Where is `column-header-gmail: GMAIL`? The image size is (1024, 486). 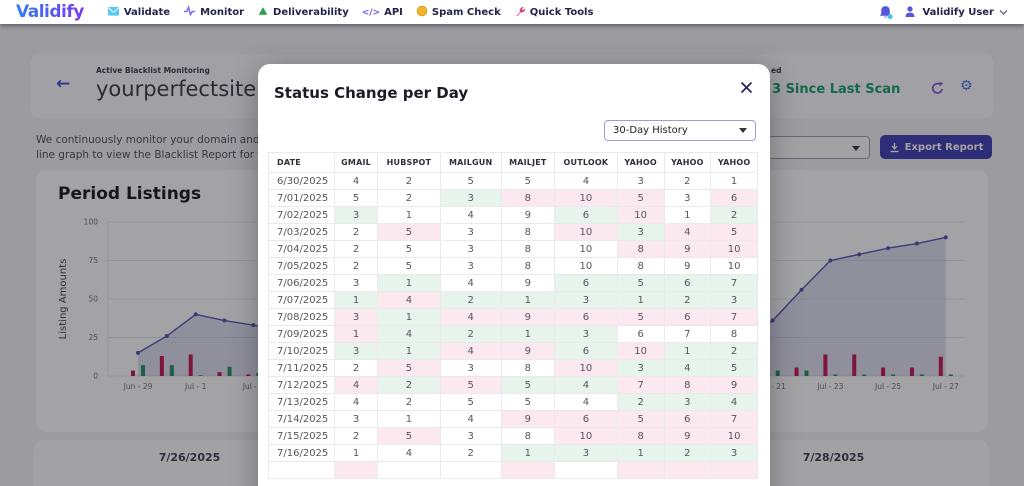 column-header-gmail: GMAIL is located at coordinates (356, 162).